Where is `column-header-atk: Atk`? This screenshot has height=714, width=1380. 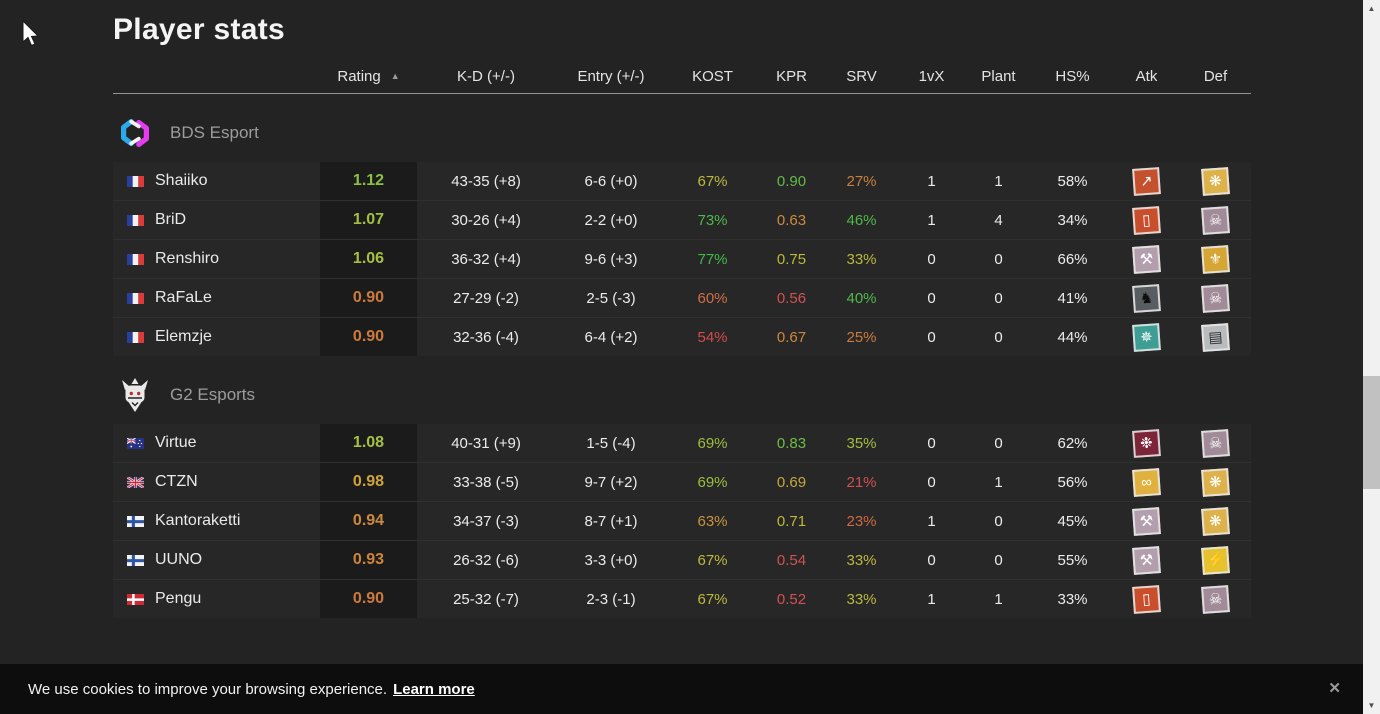
column-header-atk: Atk is located at coordinates (1146, 76).